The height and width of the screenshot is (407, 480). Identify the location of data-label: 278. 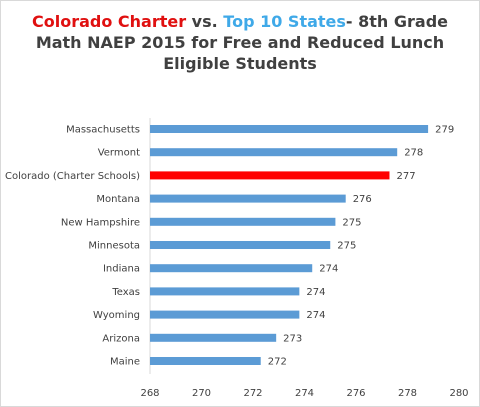
(413, 153).